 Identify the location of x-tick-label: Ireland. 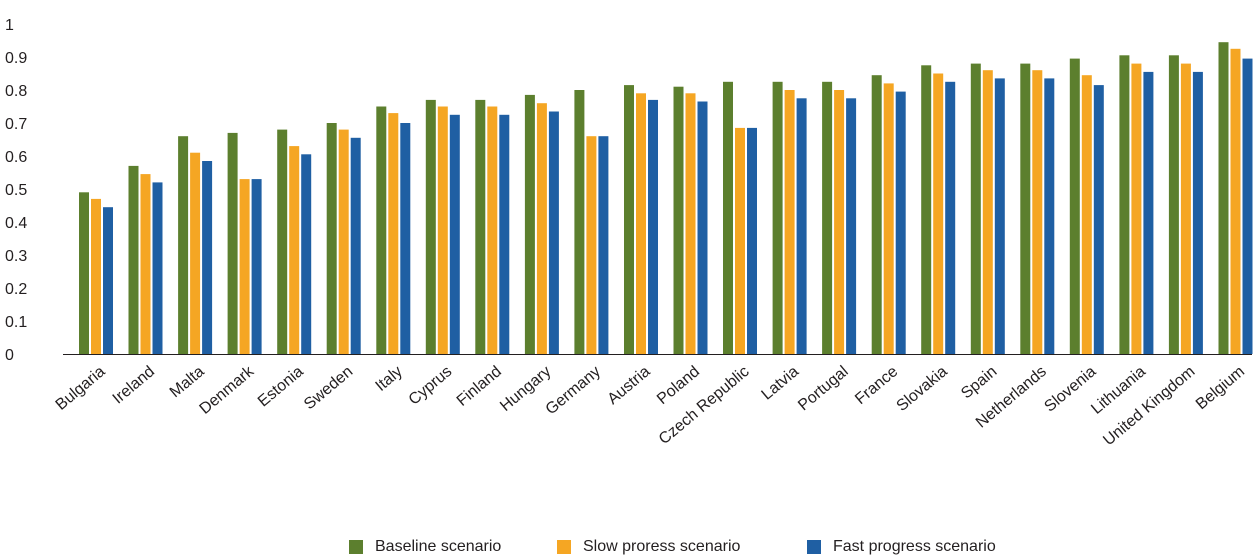
(134, 385).